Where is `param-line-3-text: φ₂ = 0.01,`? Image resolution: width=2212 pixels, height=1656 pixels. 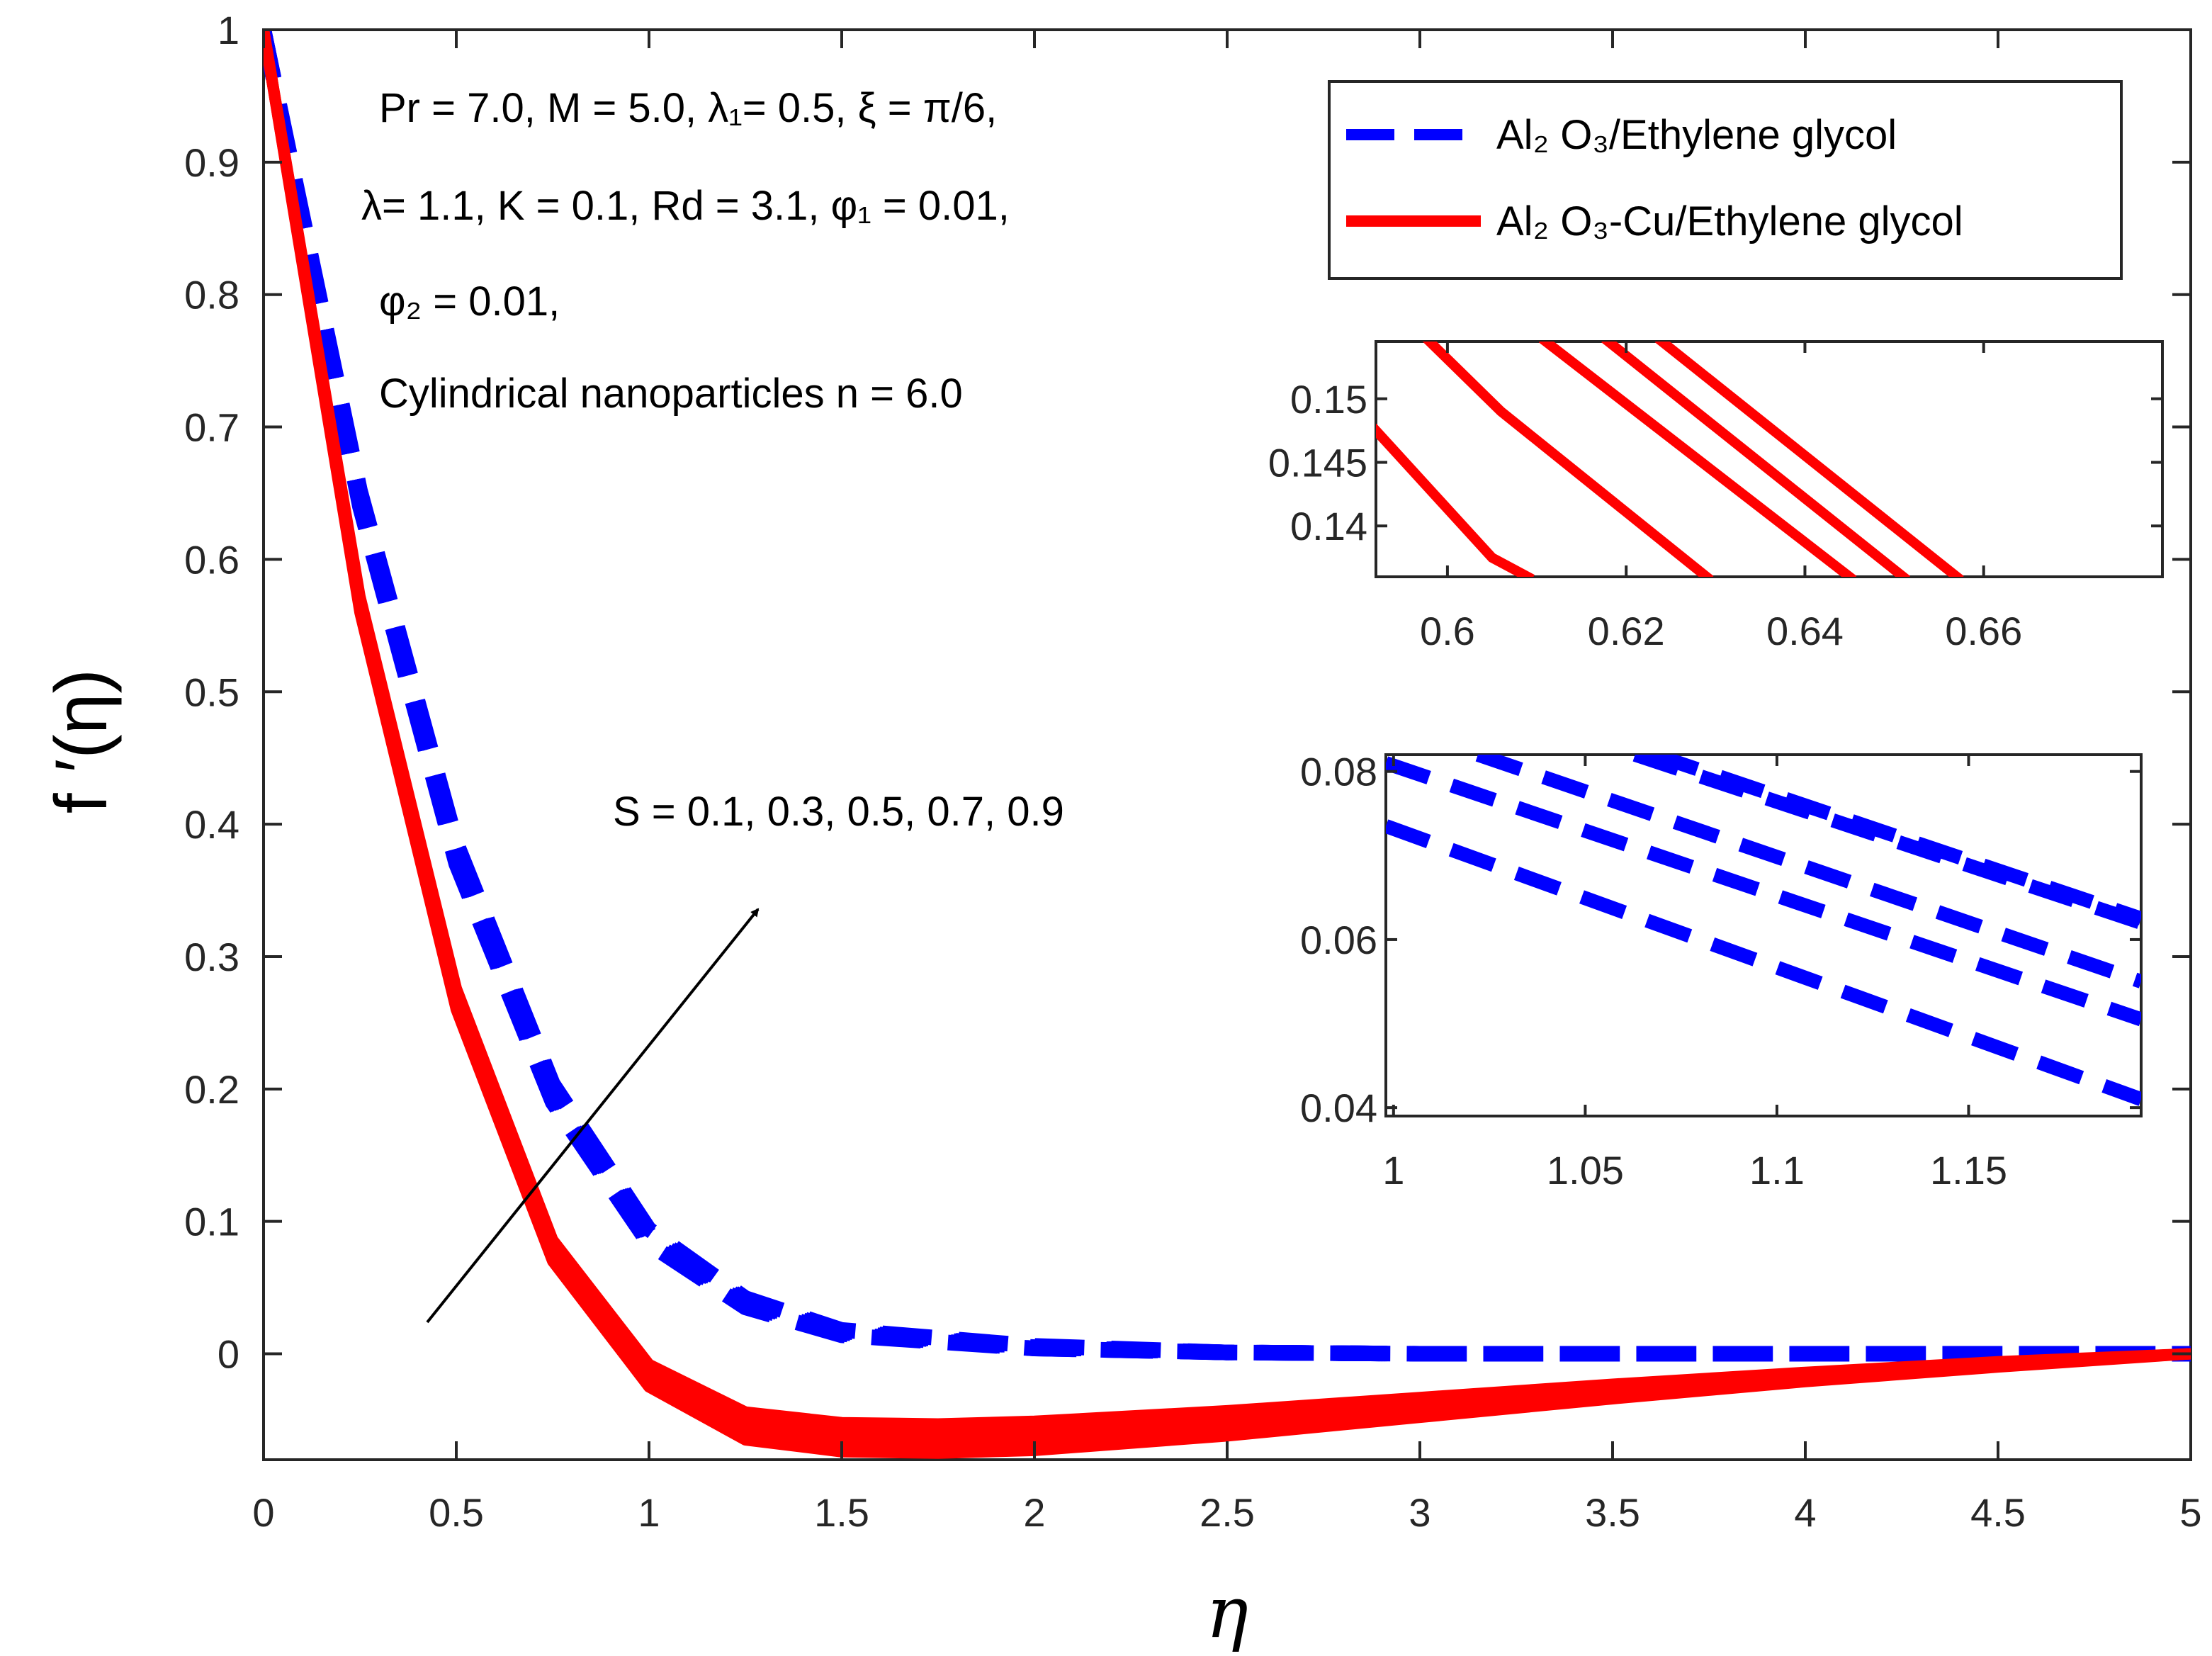
param-line-3-text: φ₂ = 0.01, is located at coordinates (469, 301).